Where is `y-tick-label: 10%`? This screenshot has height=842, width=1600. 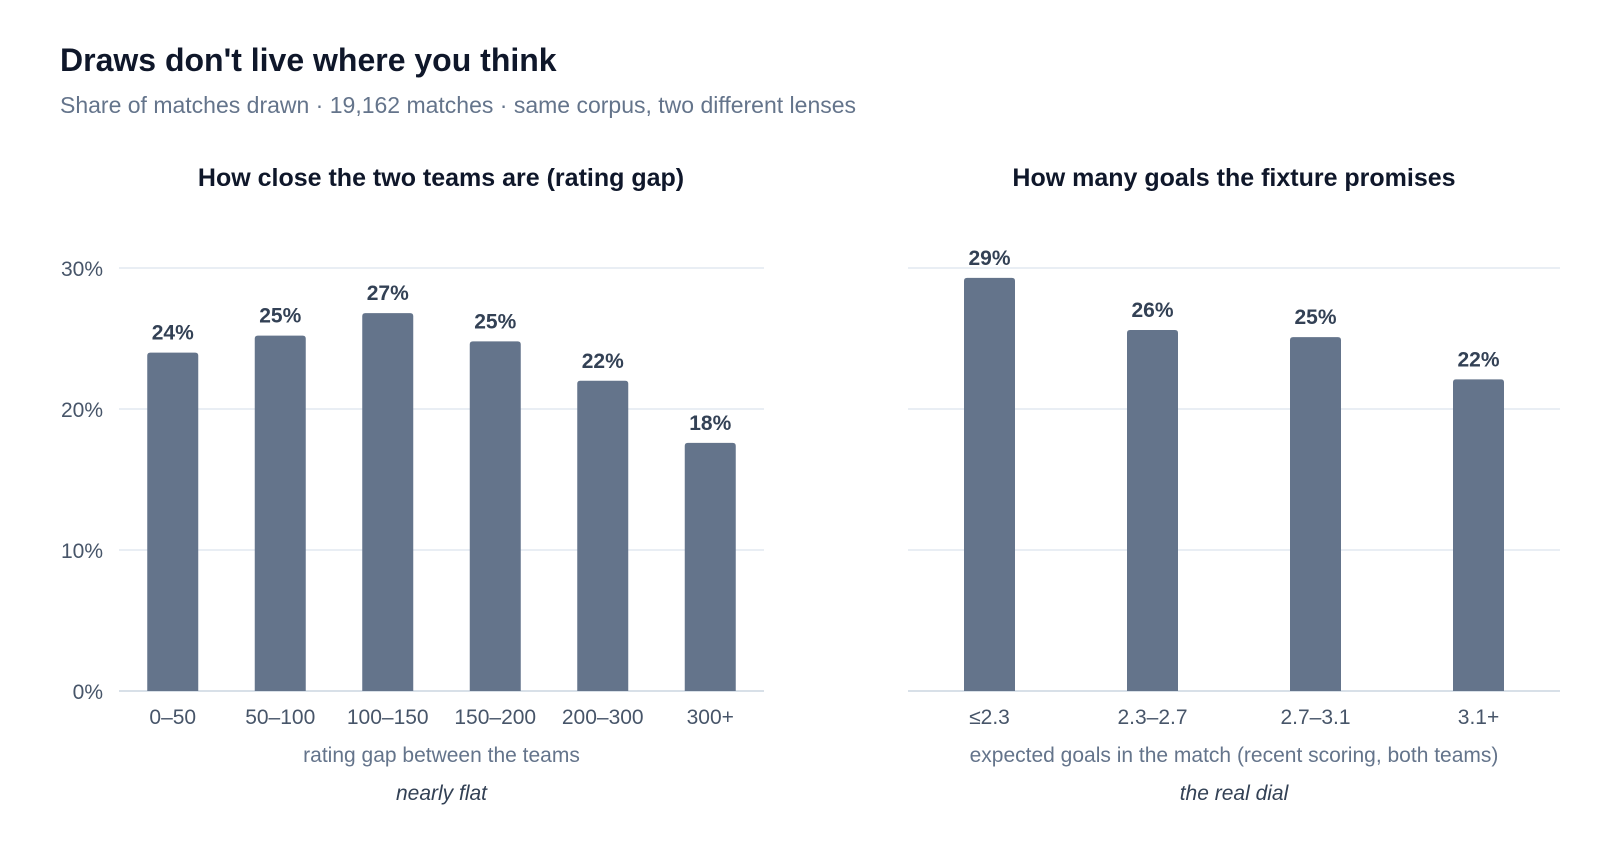 y-tick-label: 10% is located at coordinates (82, 551).